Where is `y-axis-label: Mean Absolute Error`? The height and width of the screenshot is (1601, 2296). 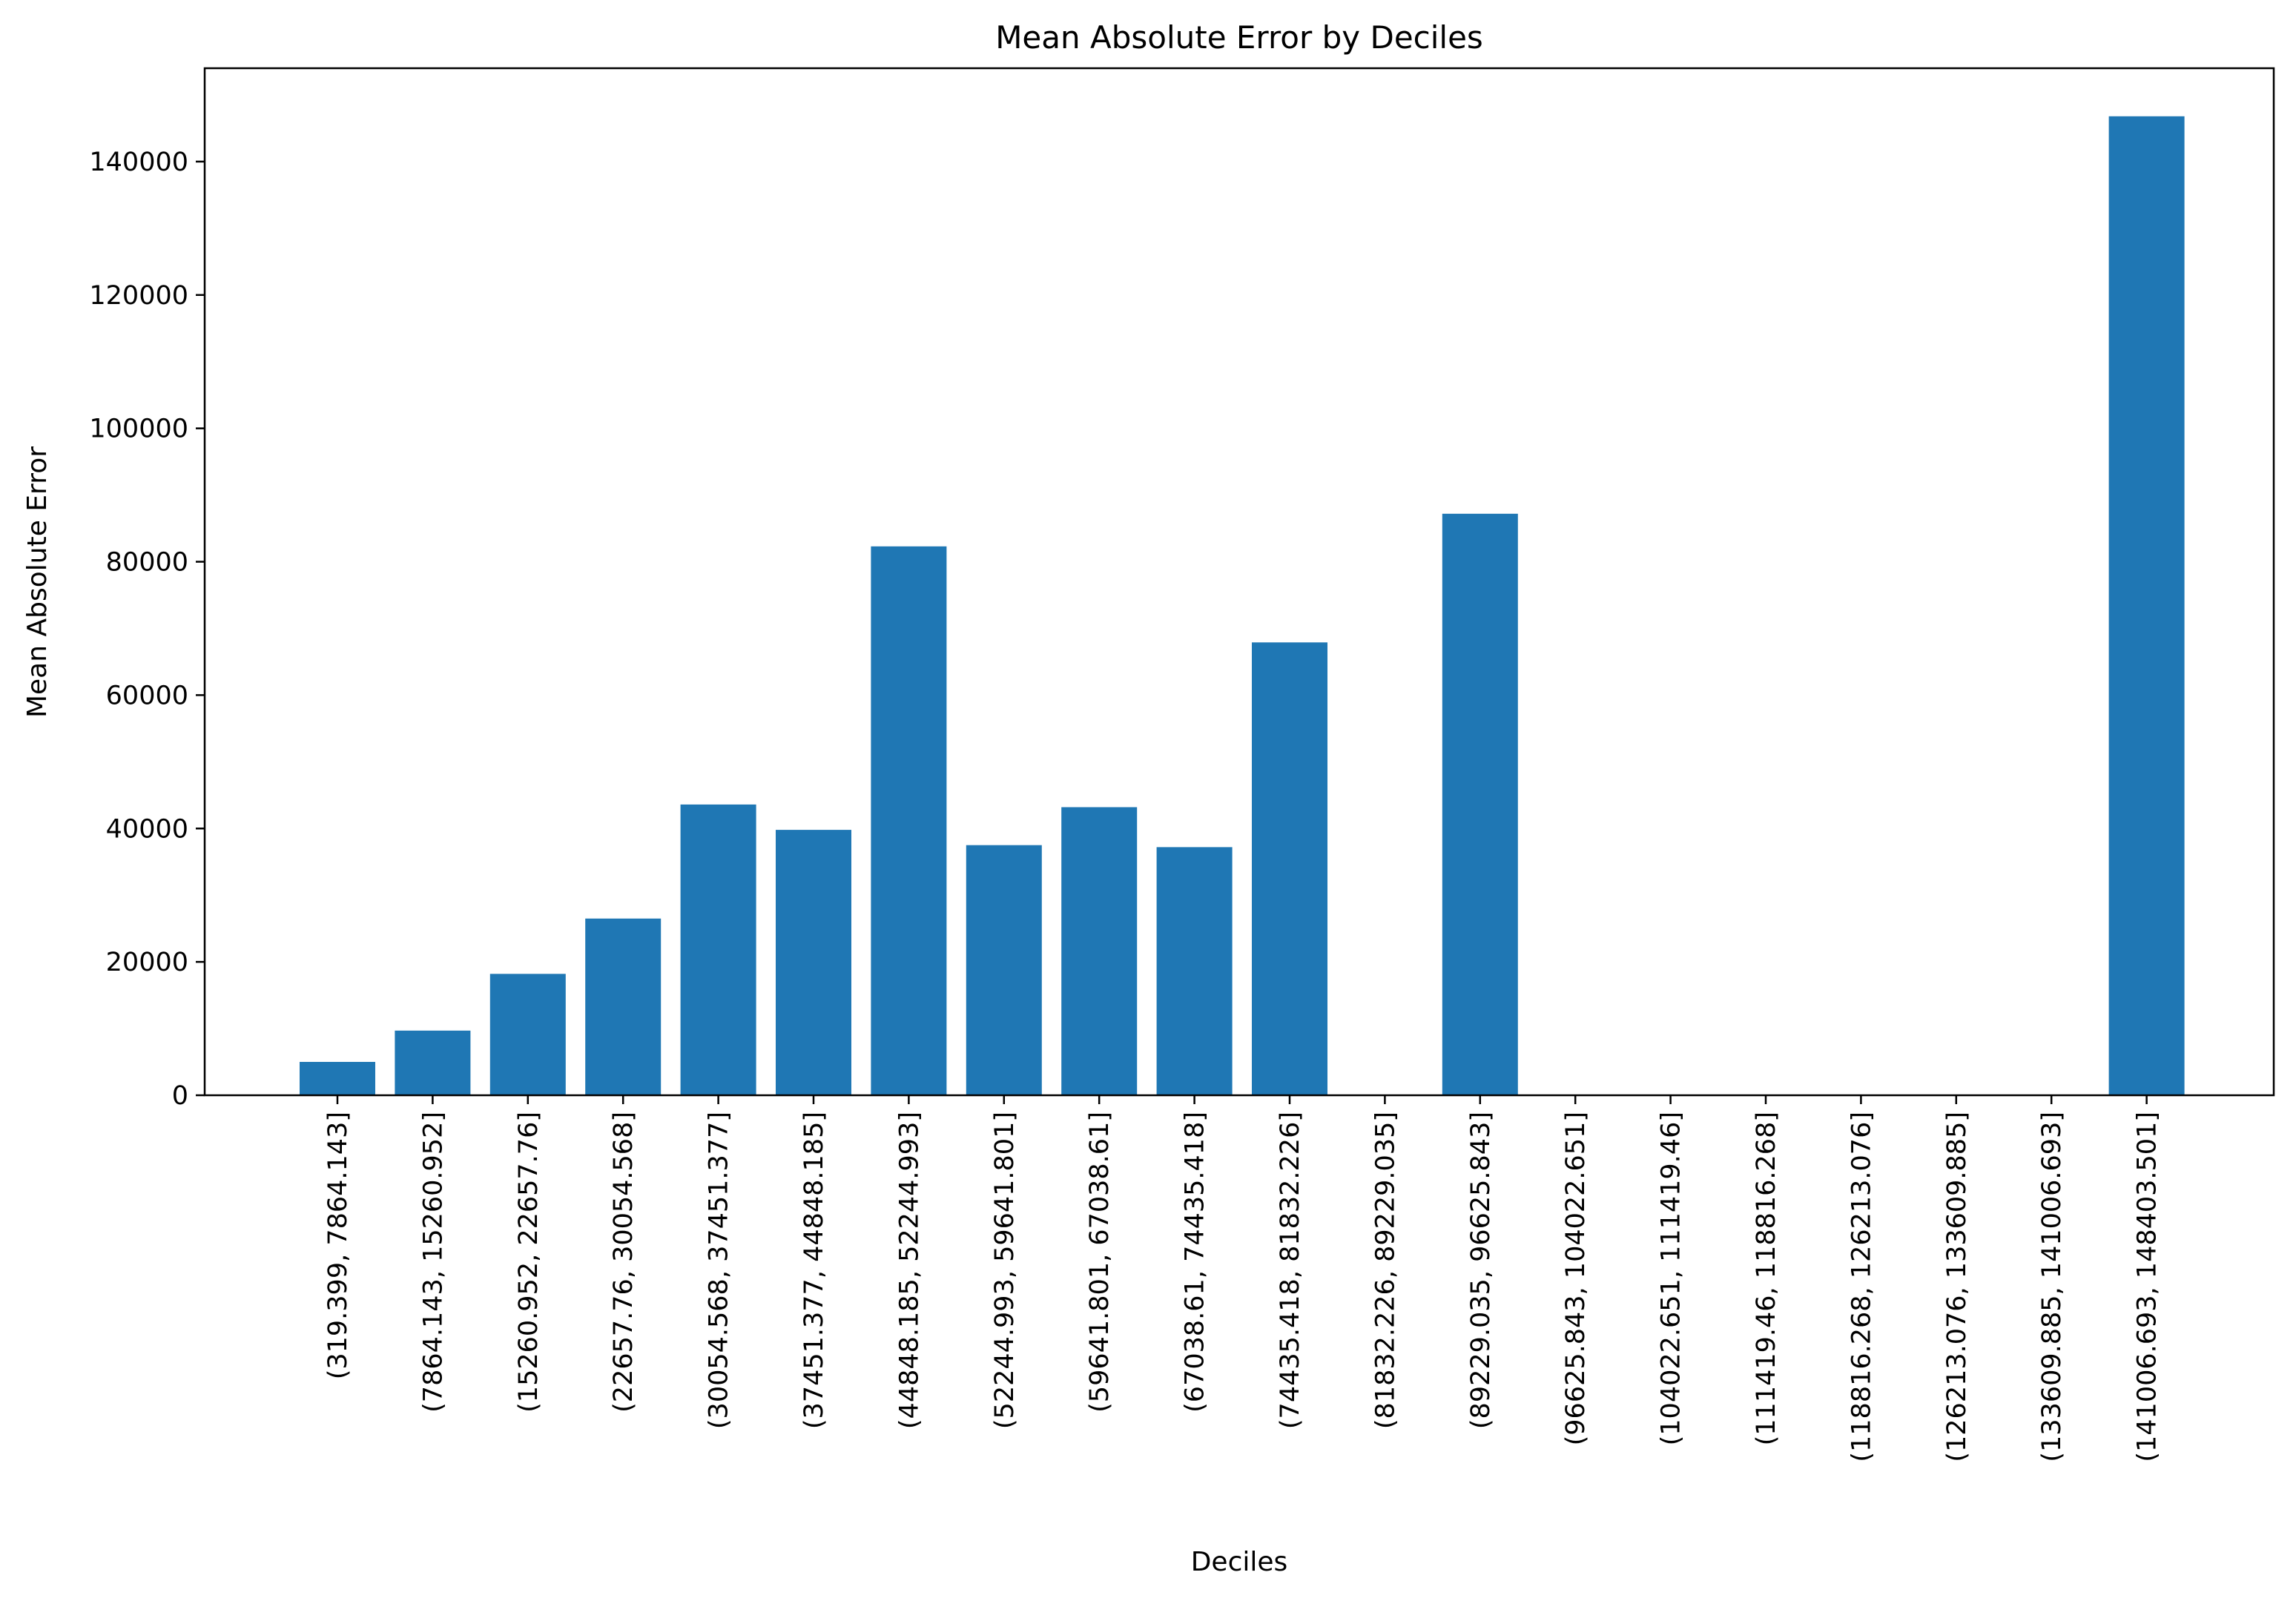 y-axis-label: Mean Absolute Error is located at coordinates (37, 582).